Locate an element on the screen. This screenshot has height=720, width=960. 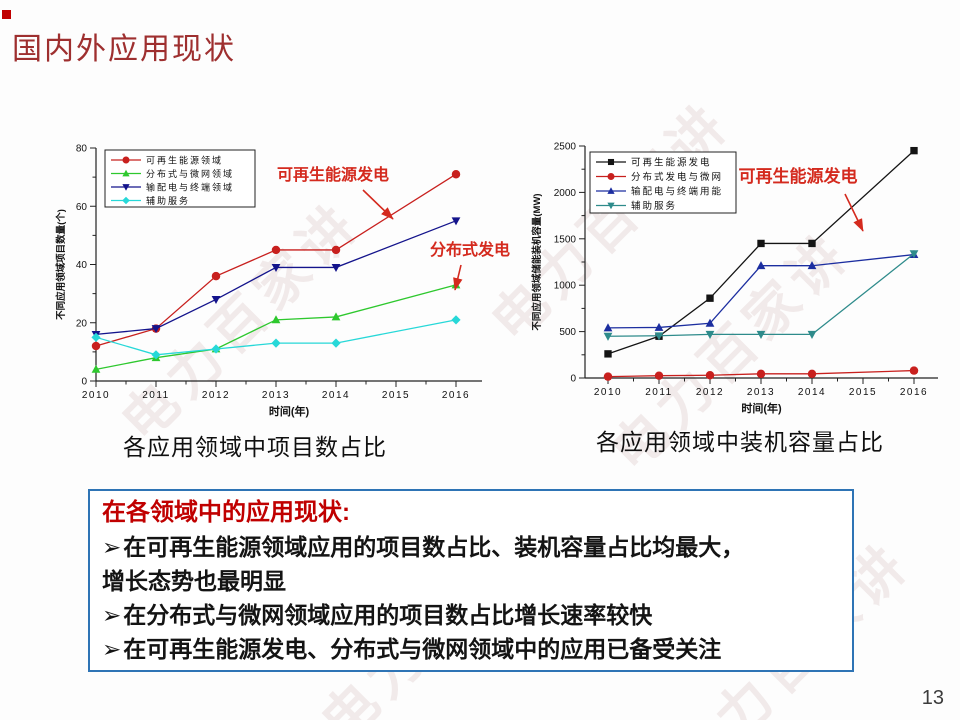
y-tick-label: 60 is located at coordinates (82, 207).